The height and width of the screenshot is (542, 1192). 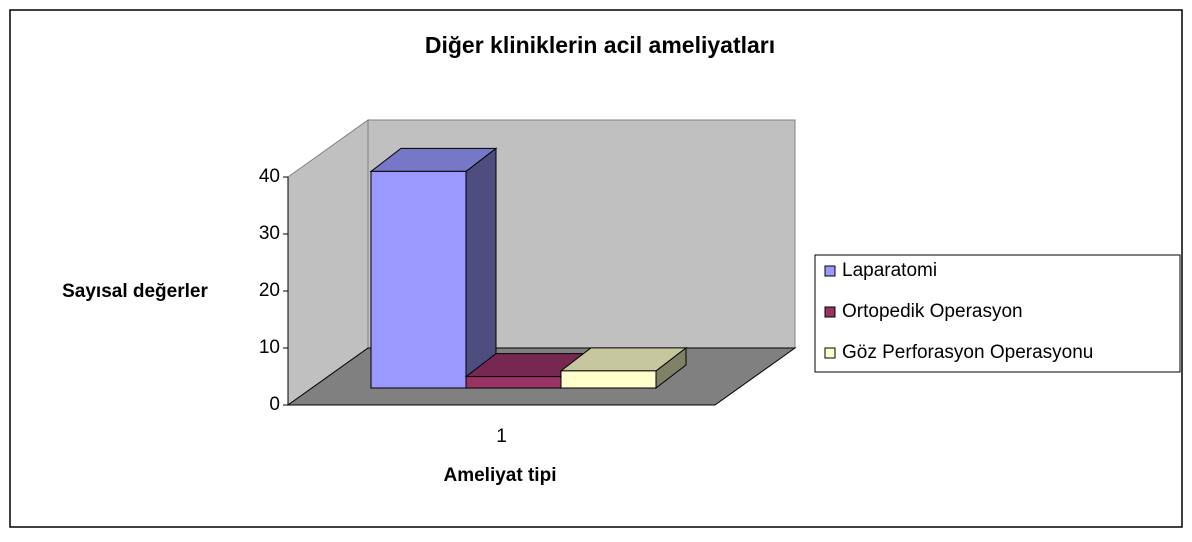 What do you see at coordinates (600, 45) in the screenshot?
I see `chart-title: Diğer kliniklerin acil ameliyatları` at bounding box center [600, 45].